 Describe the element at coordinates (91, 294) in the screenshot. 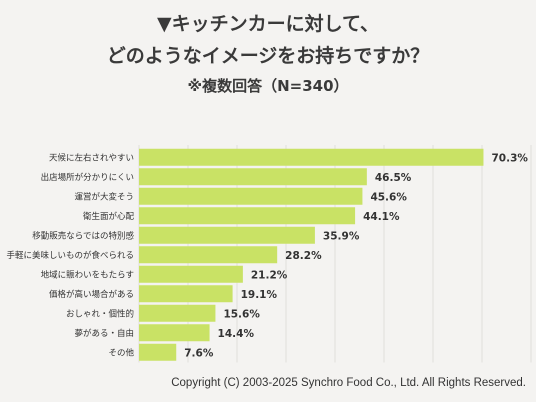

I see `category-label: 価格が高い場合がある` at that location.